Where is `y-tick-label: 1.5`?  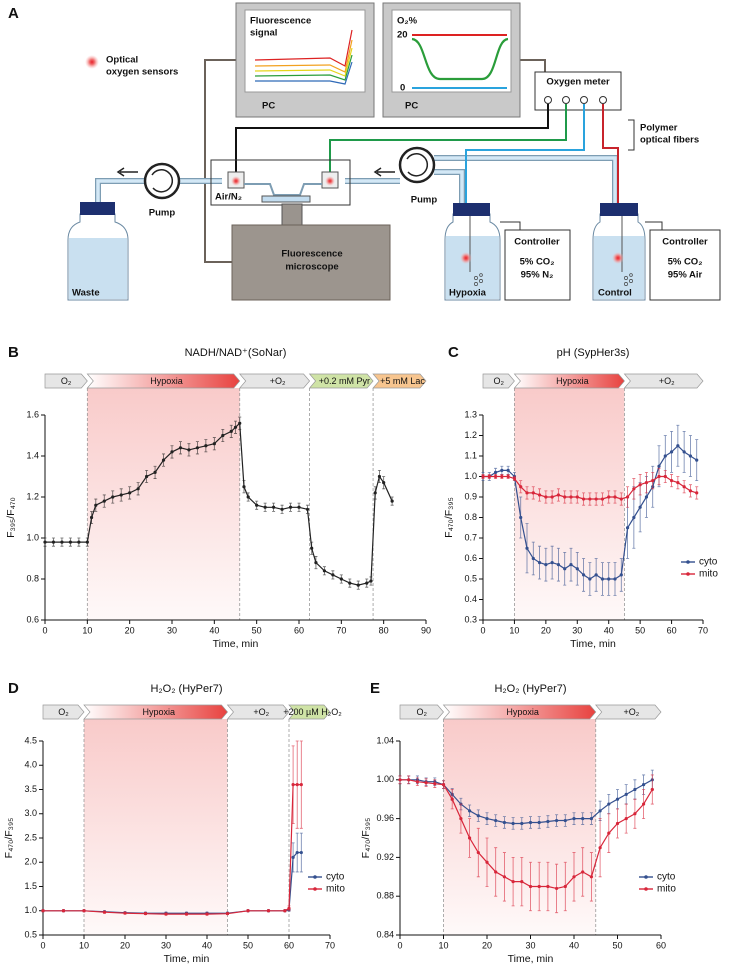
y-tick-label: 1.5 is located at coordinates (30, 886).